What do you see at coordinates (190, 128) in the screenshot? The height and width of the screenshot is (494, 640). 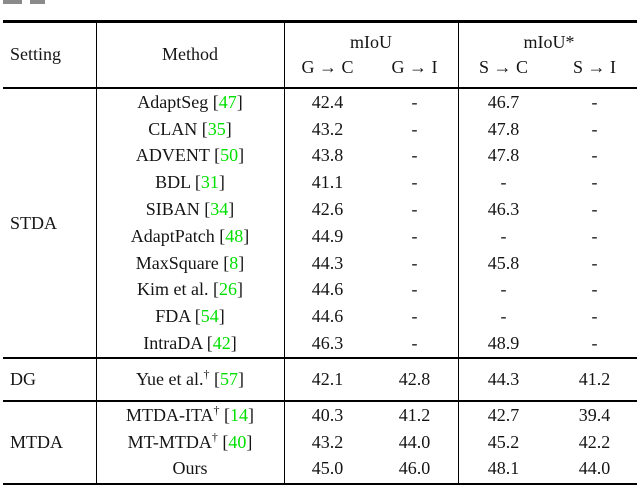 I see `method-cell: CLAN [35]` at bounding box center [190, 128].